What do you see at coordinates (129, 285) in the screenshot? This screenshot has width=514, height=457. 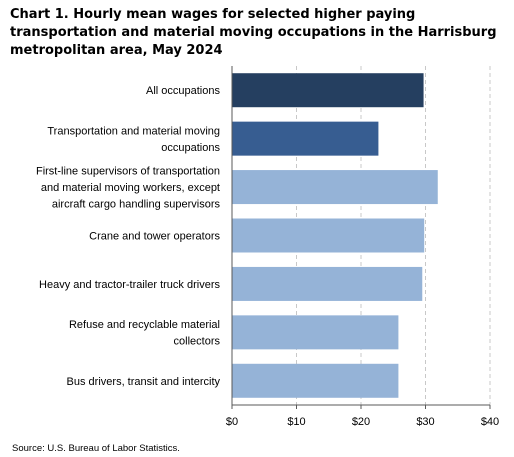 I see `category-label-4-0: Heavy and tractor-trailer truck drivers` at bounding box center [129, 285].